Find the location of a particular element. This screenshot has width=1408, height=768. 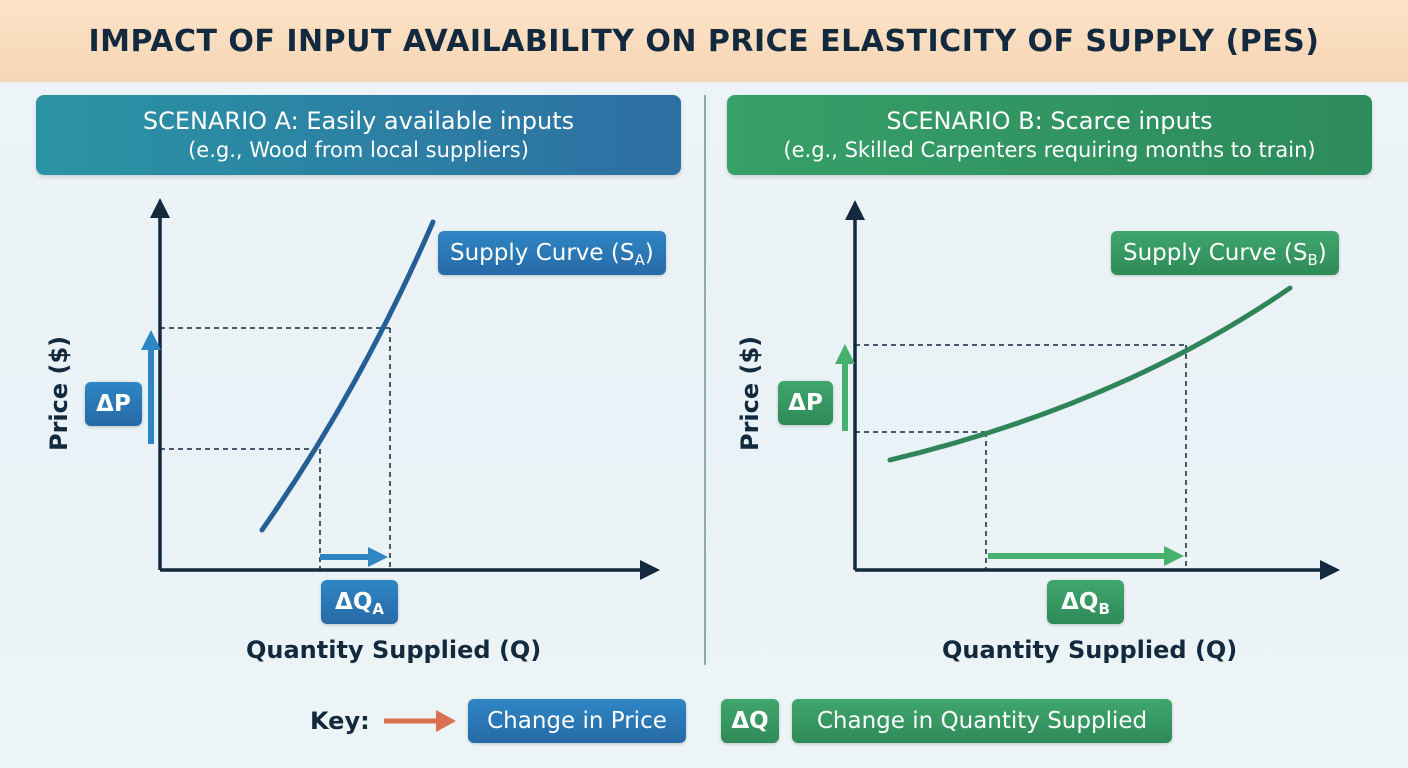

scenario-a-supply-sub: A is located at coordinates (639, 260).